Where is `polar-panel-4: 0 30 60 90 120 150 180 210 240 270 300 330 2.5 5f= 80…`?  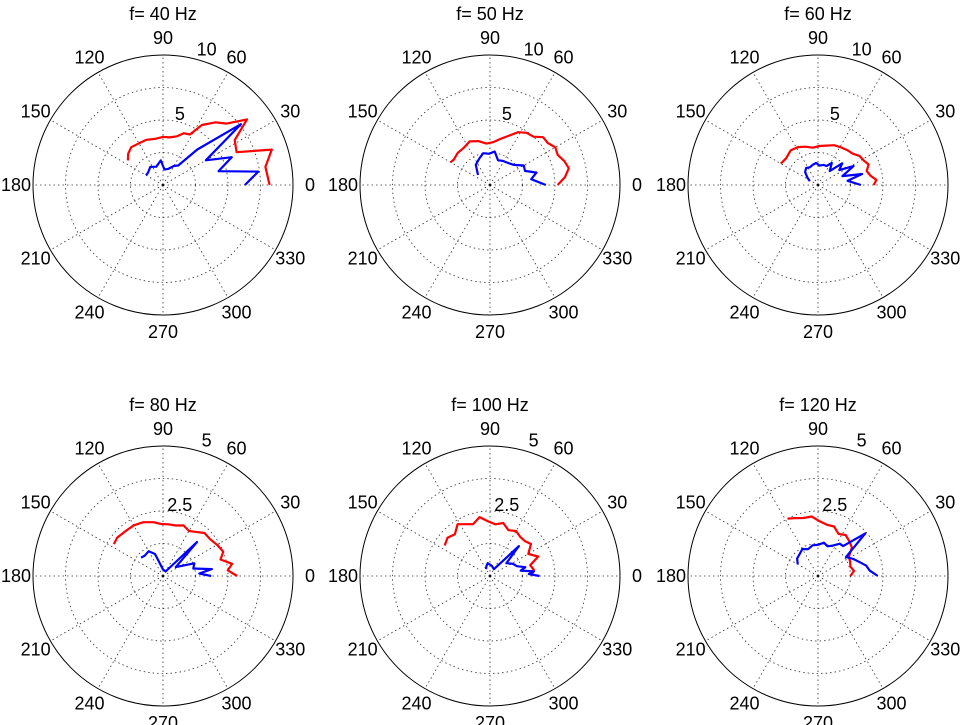
polar-panel-4: 0 30 60 90 120 150 180 210 240 270 300 330 2.5 5f= 80… is located at coordinates (158, 560).